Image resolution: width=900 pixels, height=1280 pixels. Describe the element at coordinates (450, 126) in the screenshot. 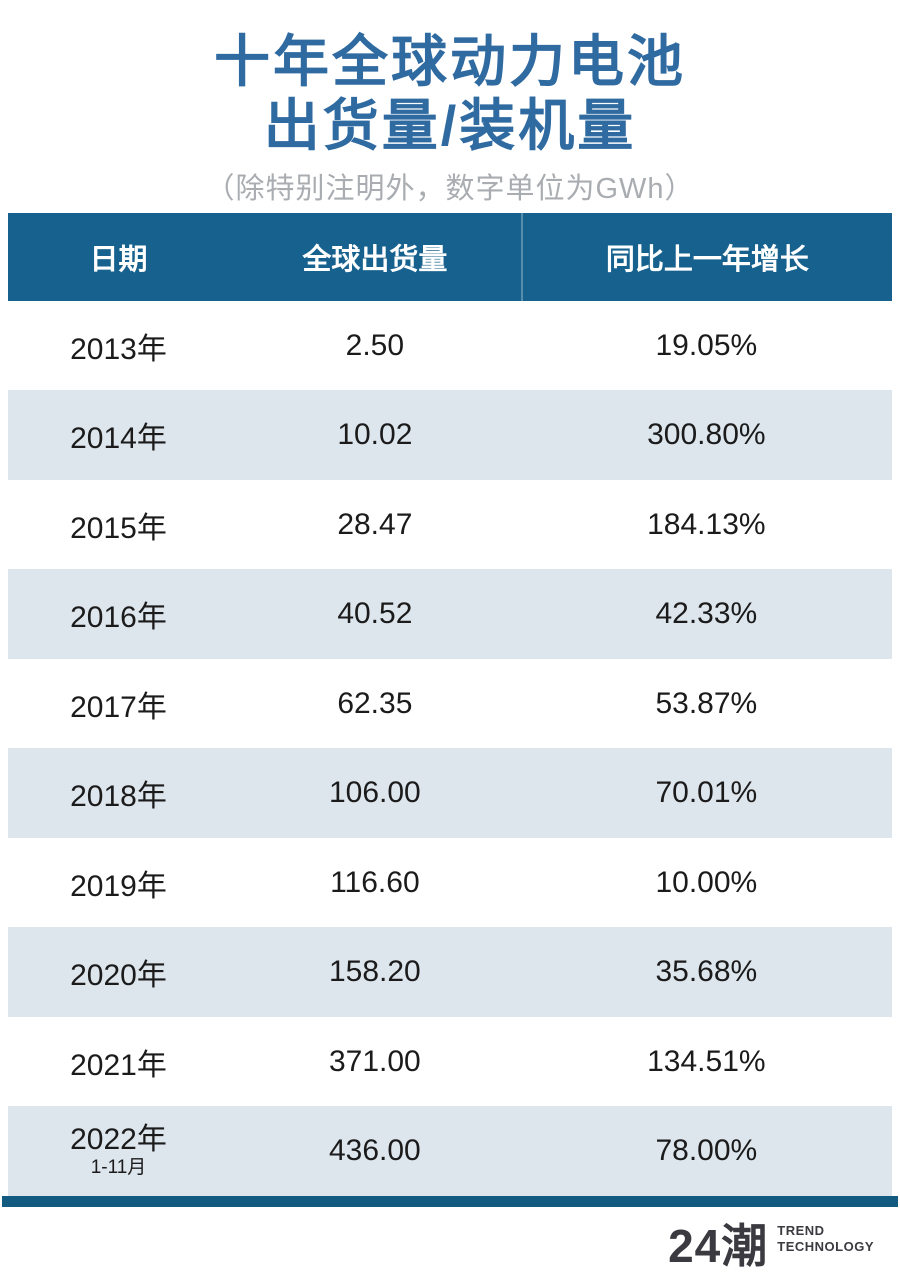

I see `page-title-line2: 出货量/装机量` at that location.